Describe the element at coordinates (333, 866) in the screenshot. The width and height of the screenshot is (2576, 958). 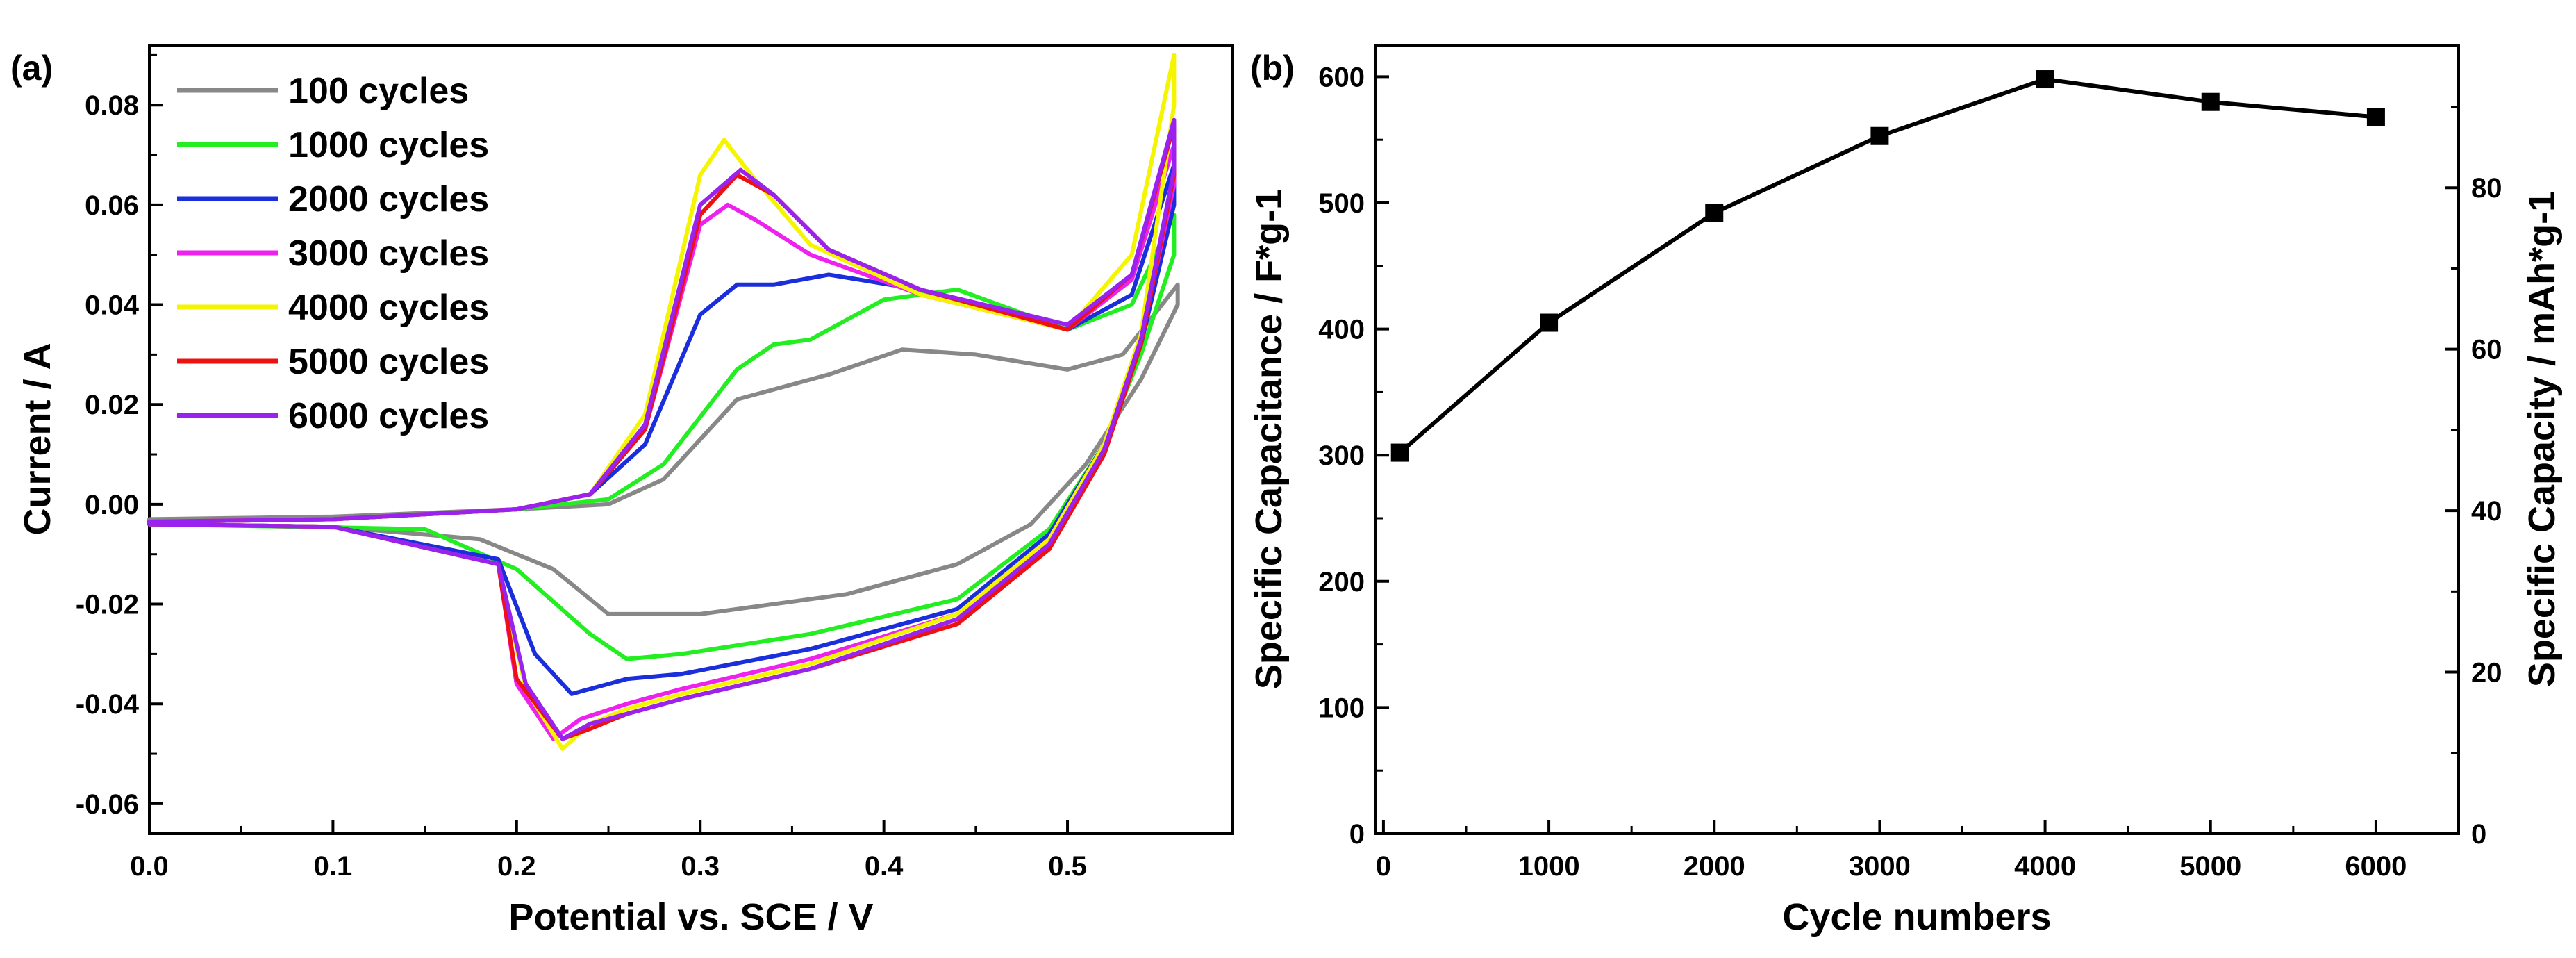
I see `panel-a-x-tick-label: 0.1` at that location.